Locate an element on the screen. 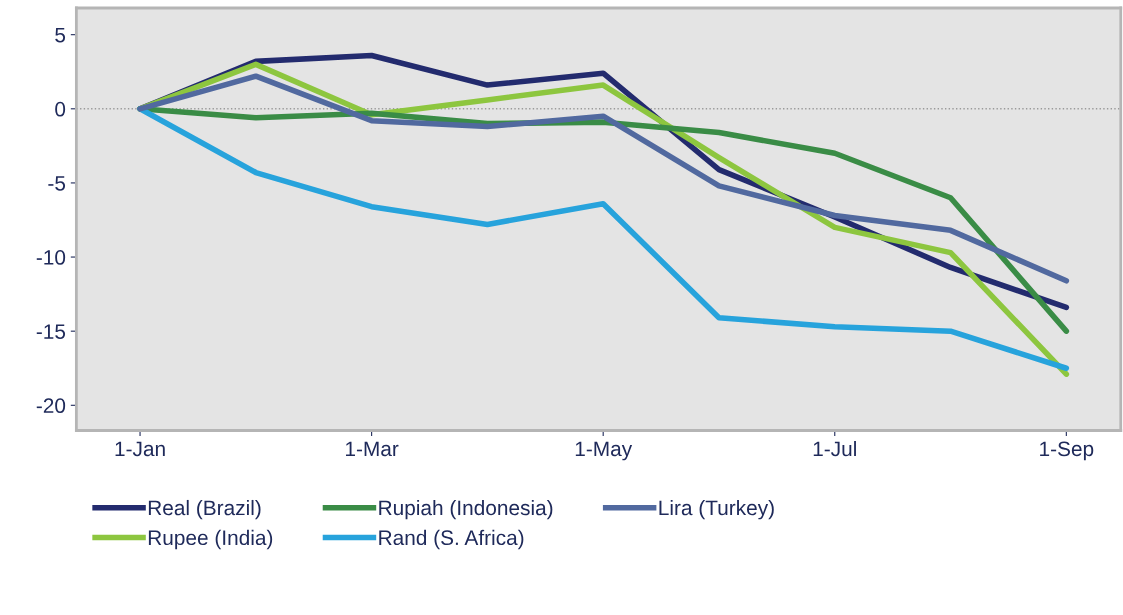 The height and width of the screenshot is (615, 1123). legend-label: Rupee (India) is located at coordinates (210, 539).